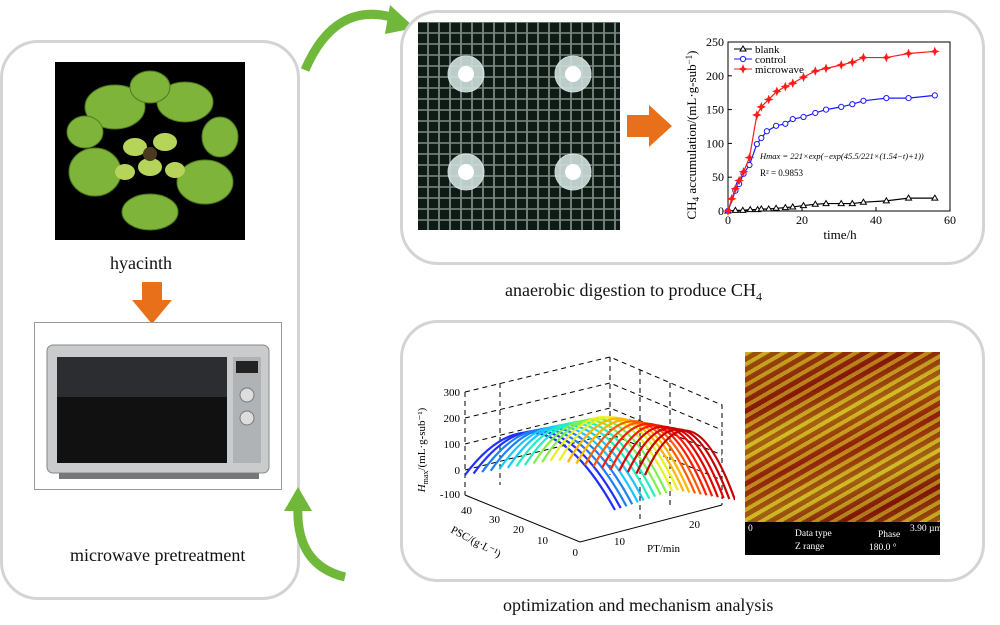  I want to click on legend-label-blank: blank, so click(767, 50).